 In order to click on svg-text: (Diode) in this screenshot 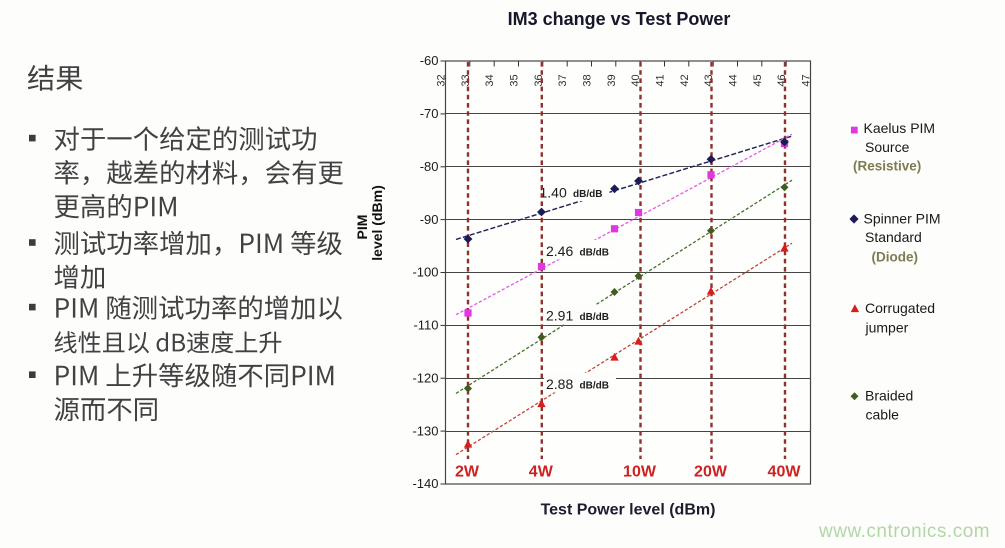, I will do `click(895, 257)`.